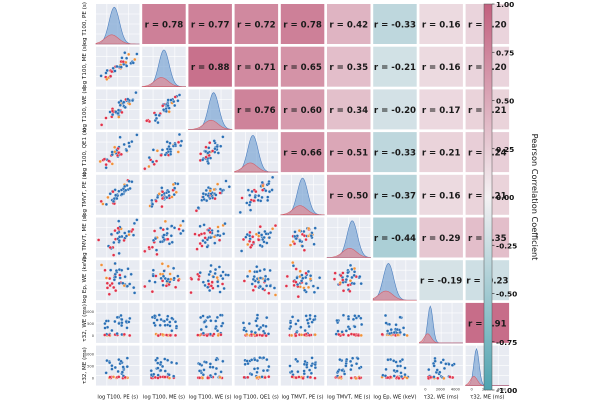 The image size is (600, 404). I want to click on corr-cell-3-7: r = 0.21, so click(441, 152).